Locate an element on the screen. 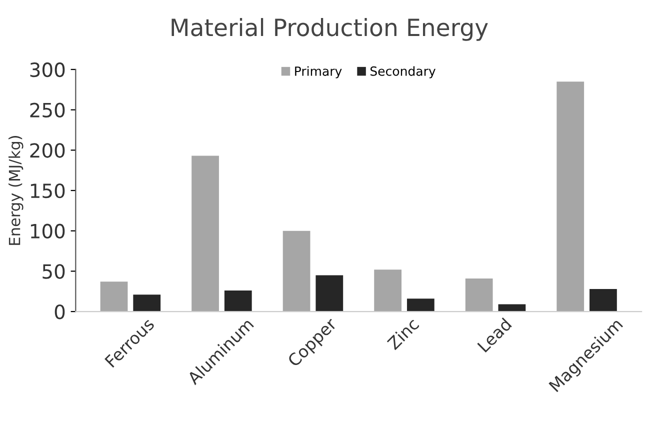  legend-label: Primary is located at coordinates (318, 72).